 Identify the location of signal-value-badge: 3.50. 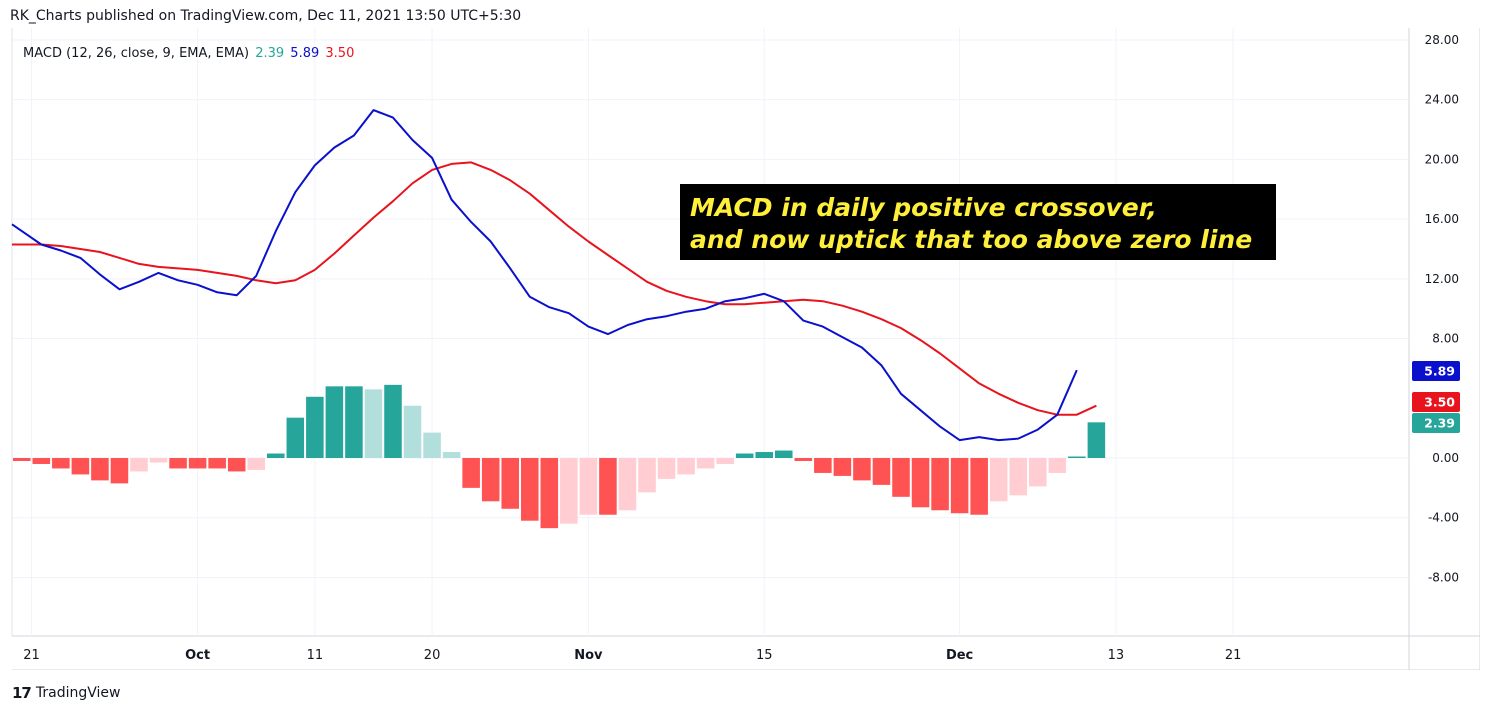
(1436, 402).